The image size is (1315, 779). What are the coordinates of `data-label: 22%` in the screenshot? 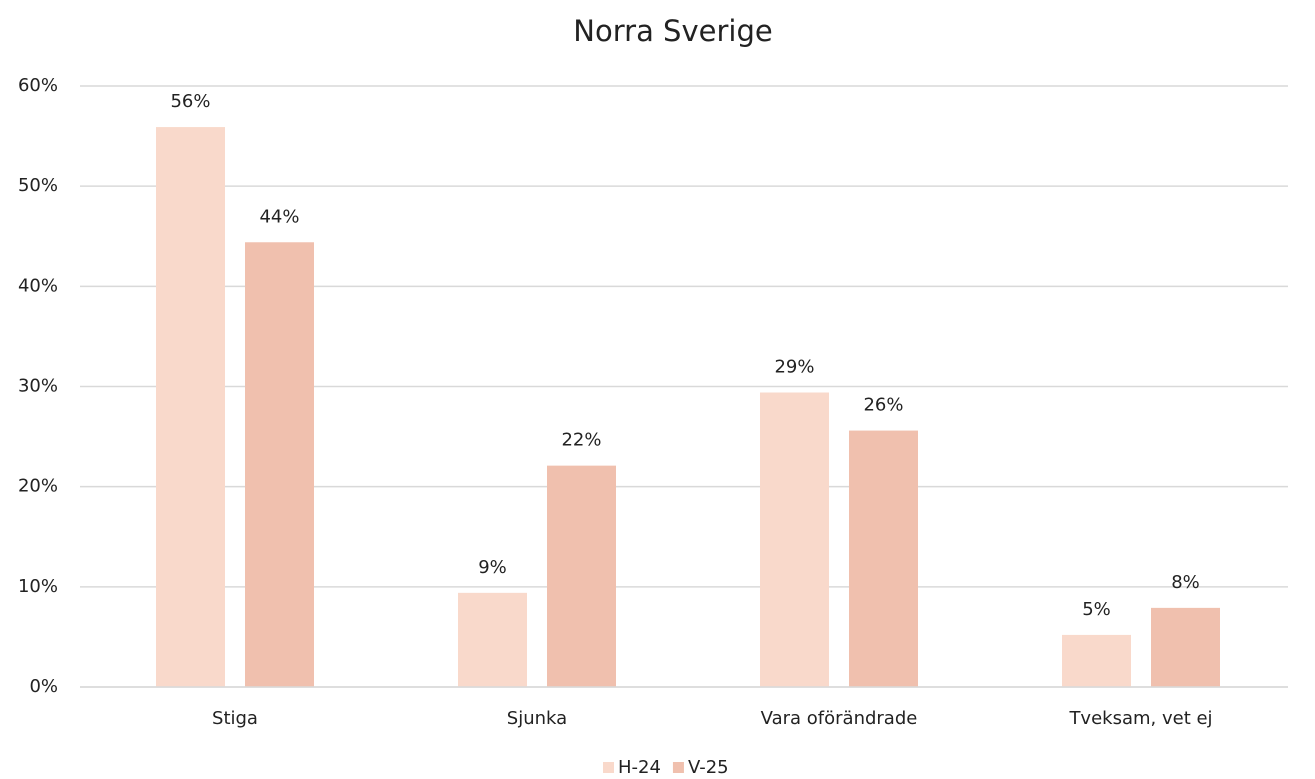 It's located at (581, 440).